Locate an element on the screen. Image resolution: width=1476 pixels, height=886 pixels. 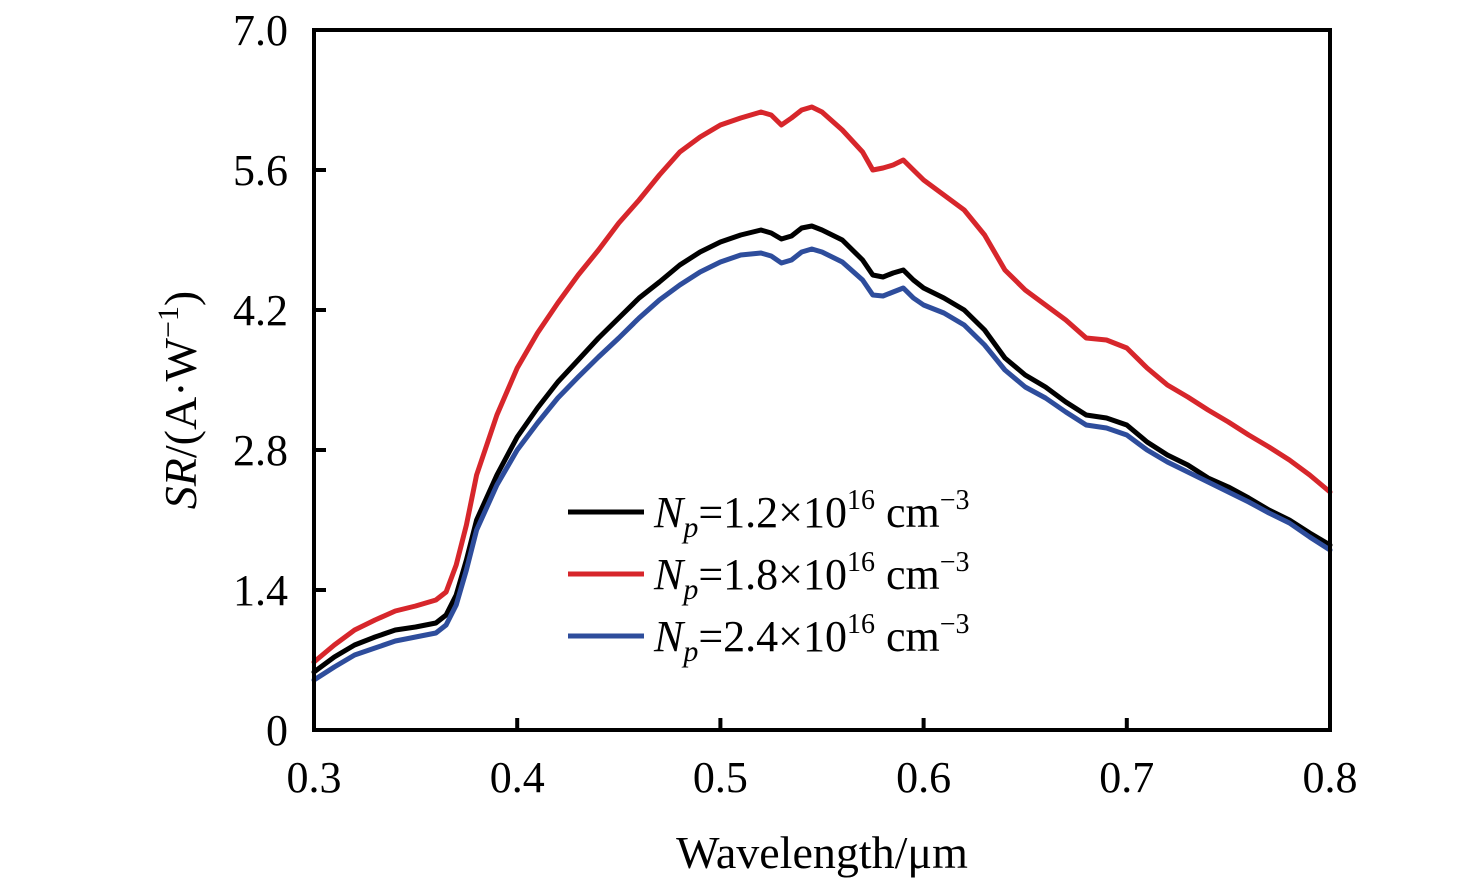
y-tick-label: 1.4 is located at coordinates (260, 590).